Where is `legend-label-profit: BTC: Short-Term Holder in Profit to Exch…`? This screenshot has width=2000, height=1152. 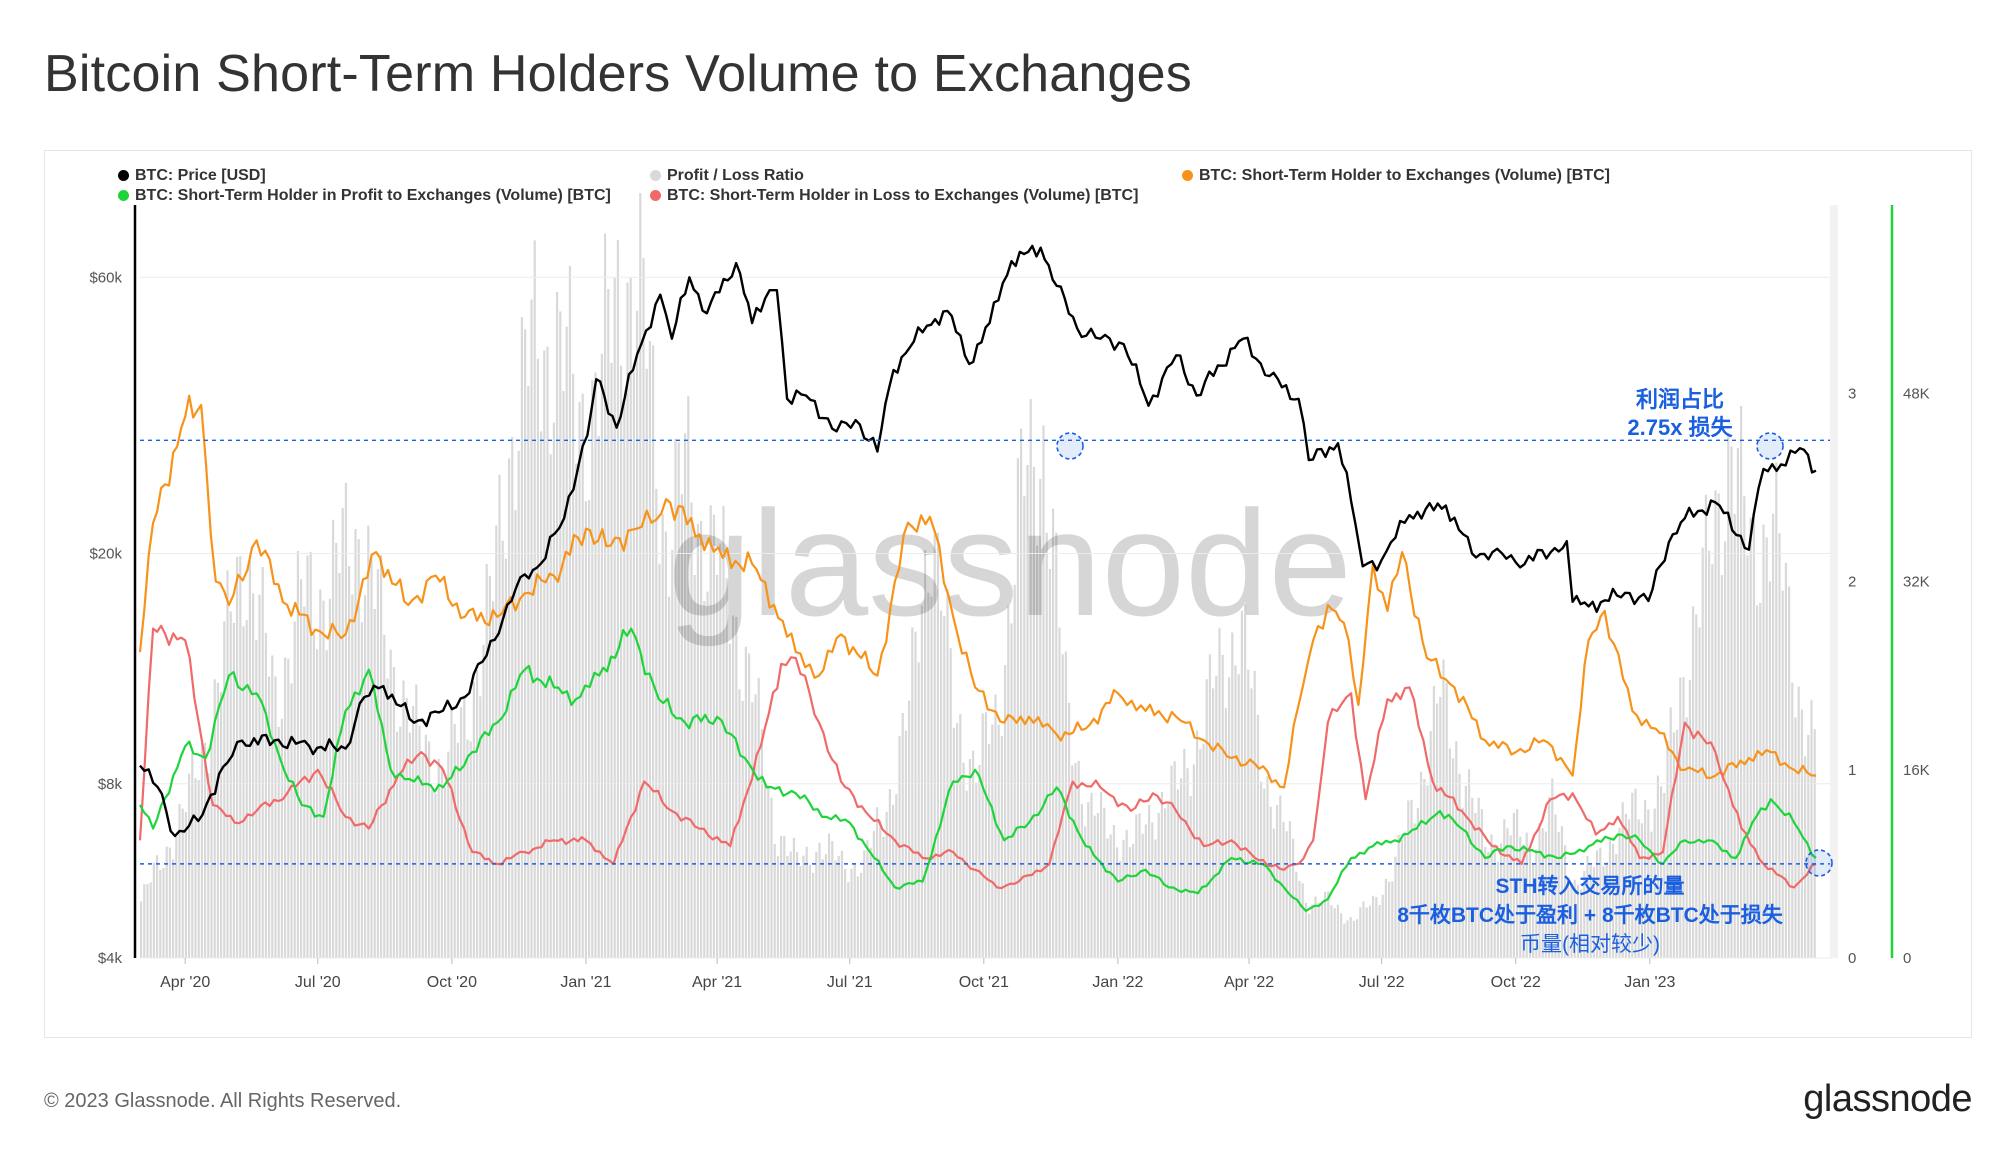
legend-label-profit: BTC: Short-Term Holder in Profit to Exch… is located at coordinates (373, 195).